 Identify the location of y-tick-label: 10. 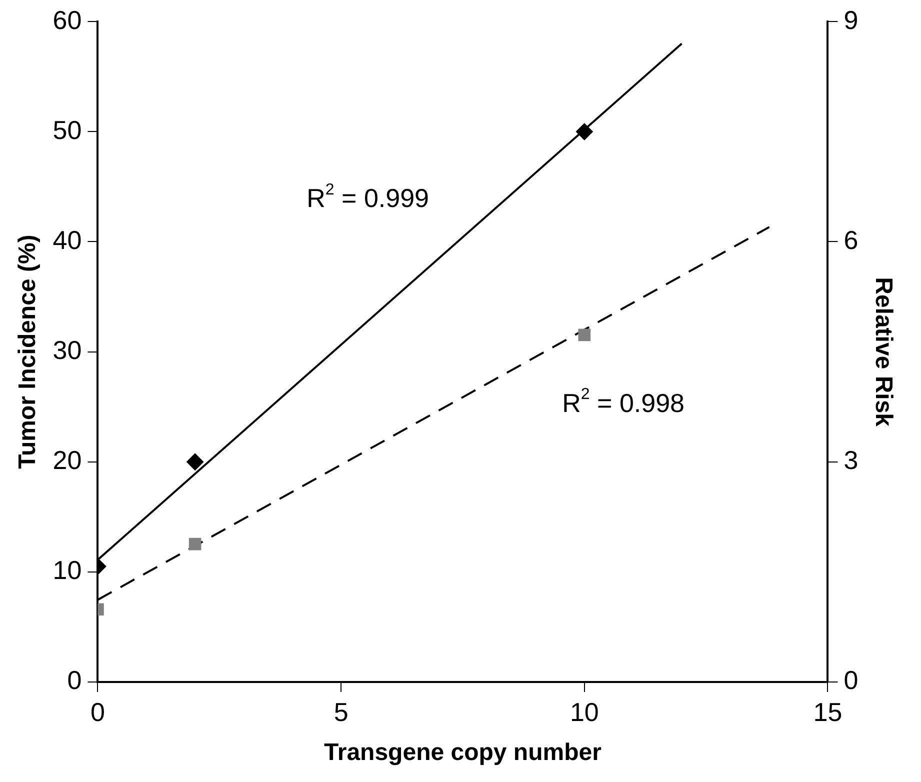
(67, 570).